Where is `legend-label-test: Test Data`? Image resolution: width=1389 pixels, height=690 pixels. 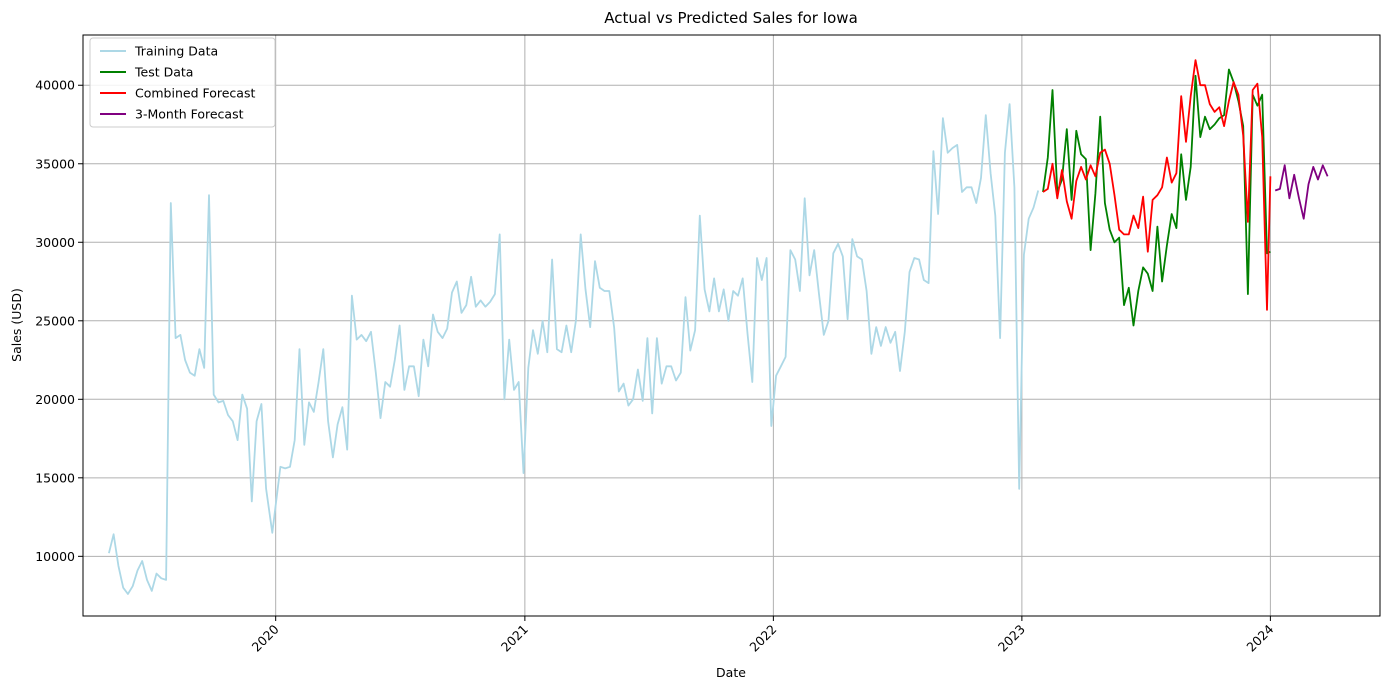
legend-label-test: Test Data is located at coordinates (163, 72).